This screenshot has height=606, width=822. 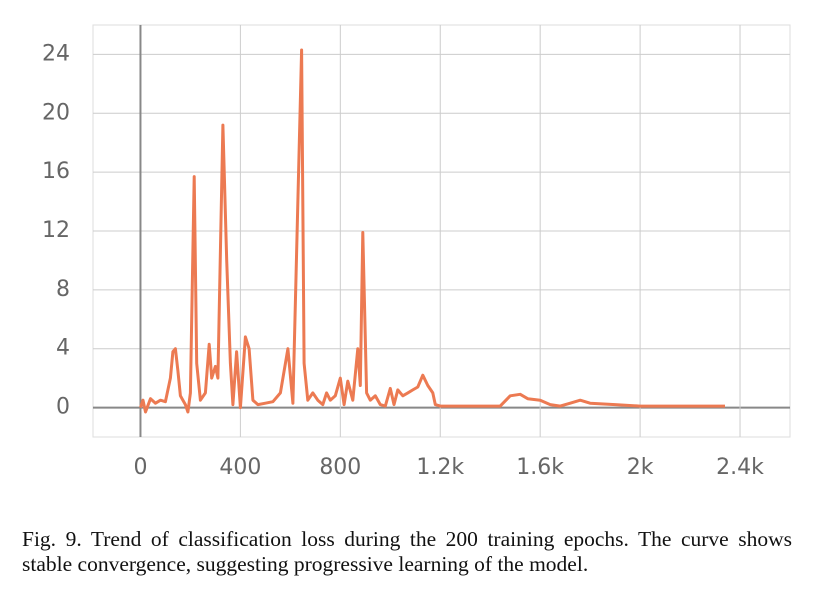 What do you see at coordinates (63, 407) in the screenshot?
I see `y-tick-label: 0` at bounding box center [63, 407].